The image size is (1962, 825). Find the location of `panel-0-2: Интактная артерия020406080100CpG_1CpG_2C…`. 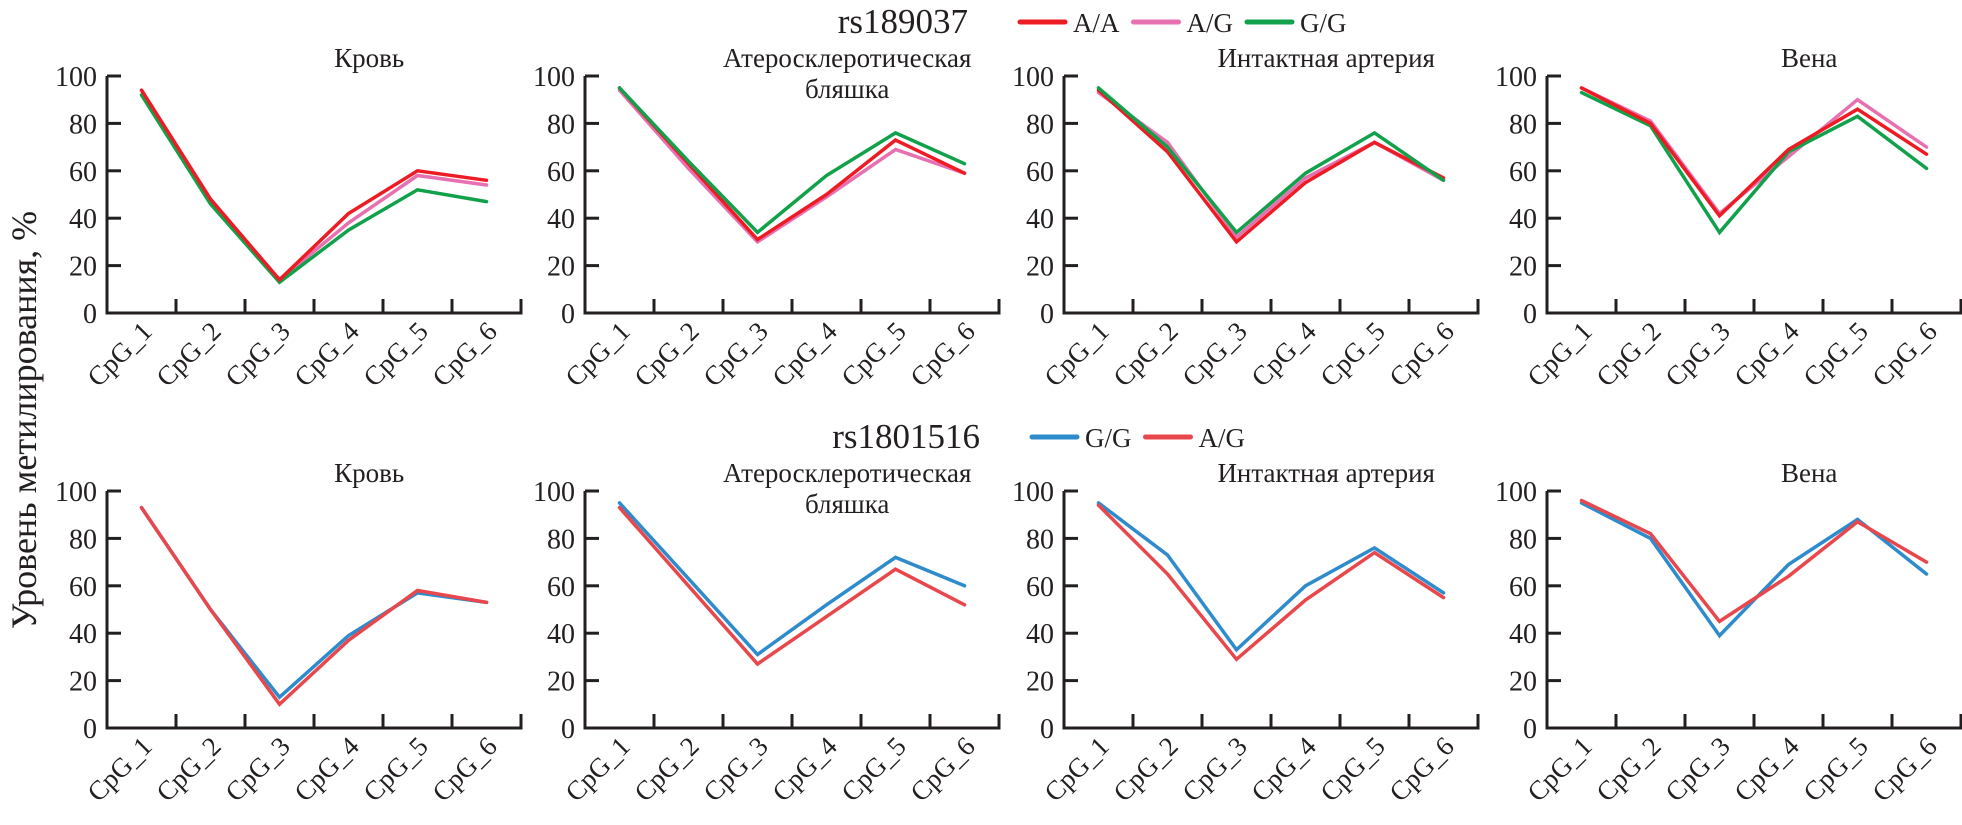

panel-0-2: Интактная артерия020406080100CpG_1CpG_2C… is located at coordinates (1246, 217).